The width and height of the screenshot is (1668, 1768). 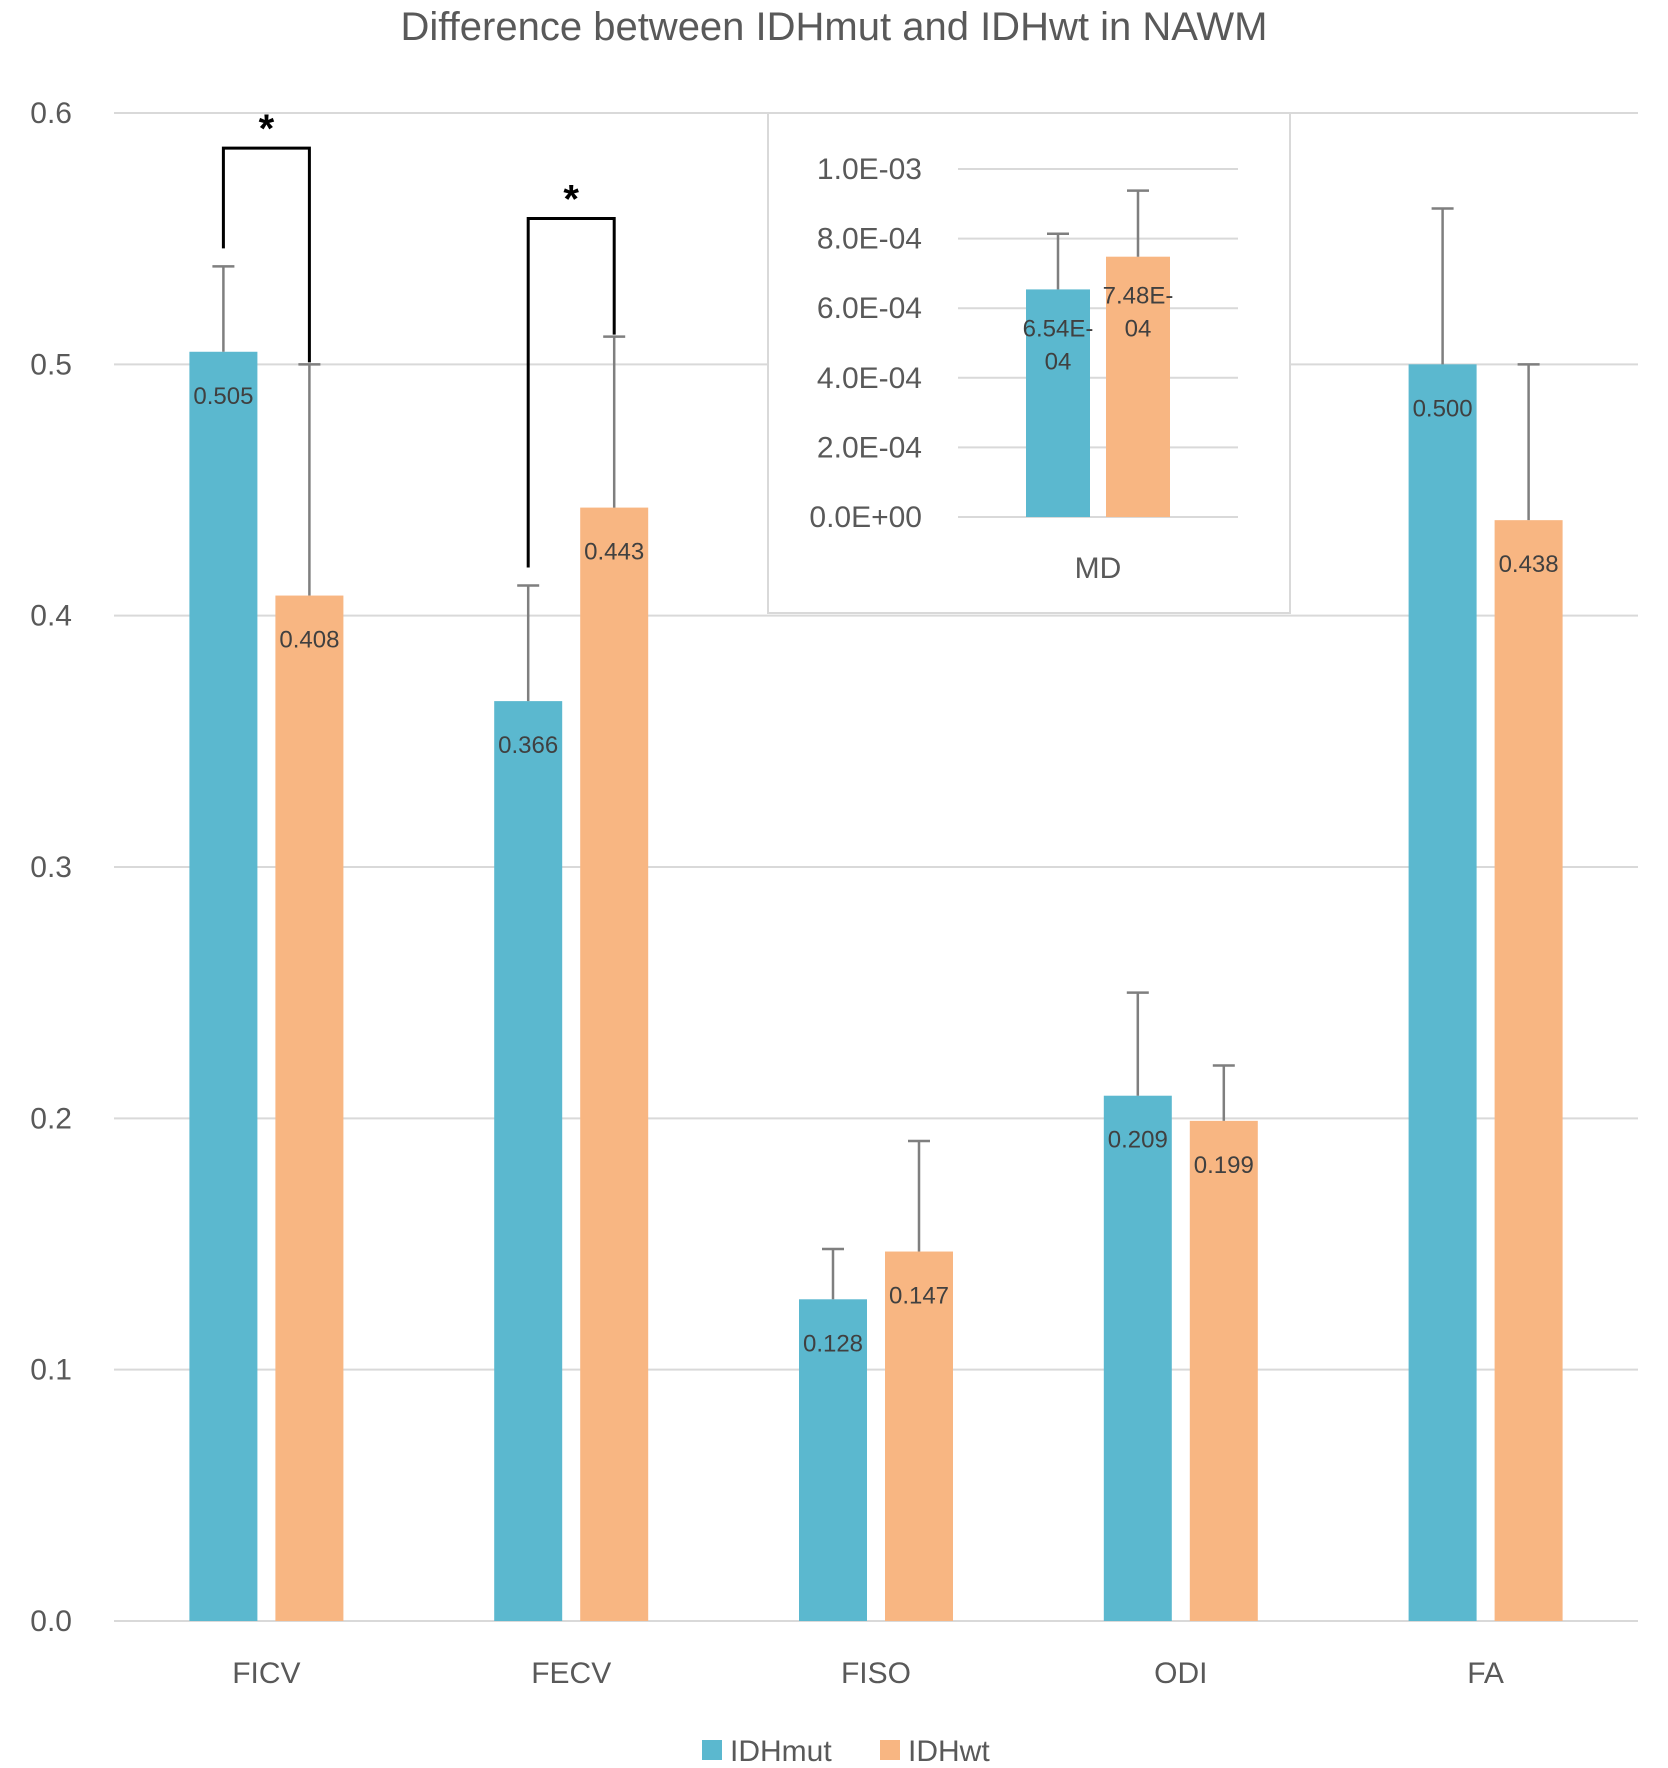 What do you see at coordinates (1138, 386) in the screenshot?
I see `inset-bar-idhwt-md` at bounding box center [1138, 386].